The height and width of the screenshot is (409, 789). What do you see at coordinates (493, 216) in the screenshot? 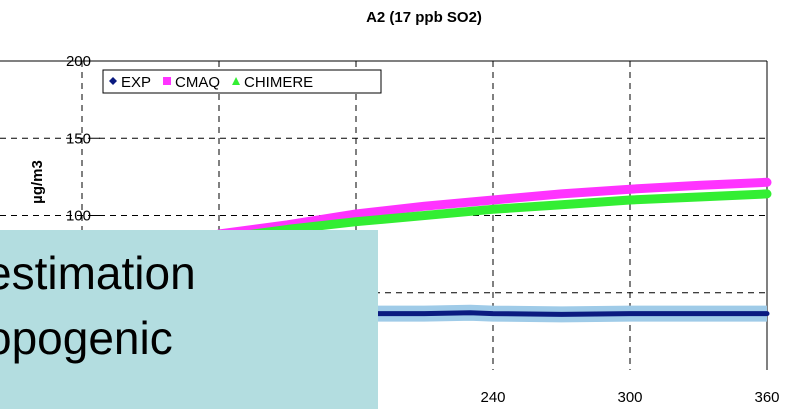
I see `series-line-chimere` at bounding box center [493, 216].